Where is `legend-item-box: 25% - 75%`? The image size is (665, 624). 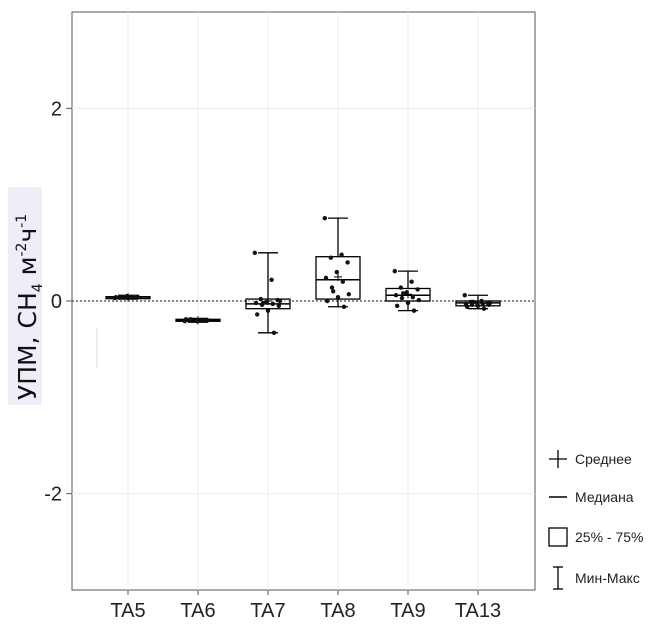 legend-item-box: 25% - 75% is located at coordinates (596, 537).